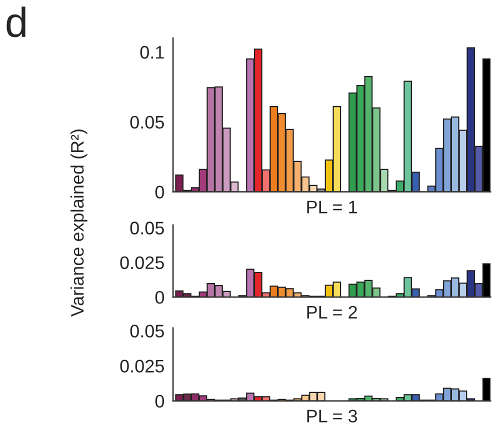 This screenshot has width=493, height=442. What do you see at coordinates (152, 52) in the screenshot?
I see `y-tick-label: 0.1` at bounding box center [152, 52].